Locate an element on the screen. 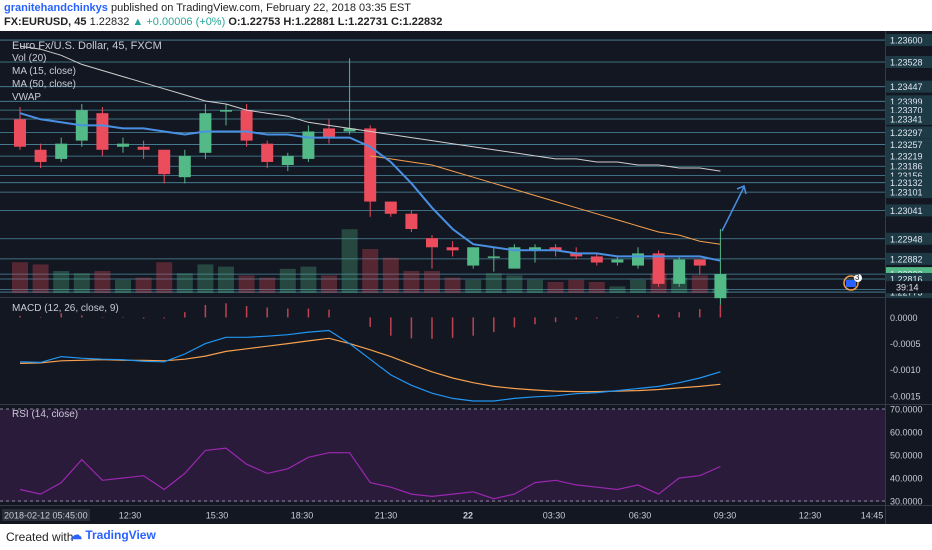  macd-pane is located at coordinates (370, 352).